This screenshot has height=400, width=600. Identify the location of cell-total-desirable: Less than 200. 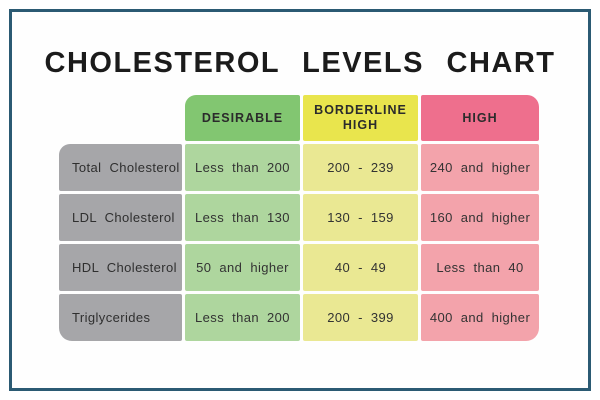
(242, 167).